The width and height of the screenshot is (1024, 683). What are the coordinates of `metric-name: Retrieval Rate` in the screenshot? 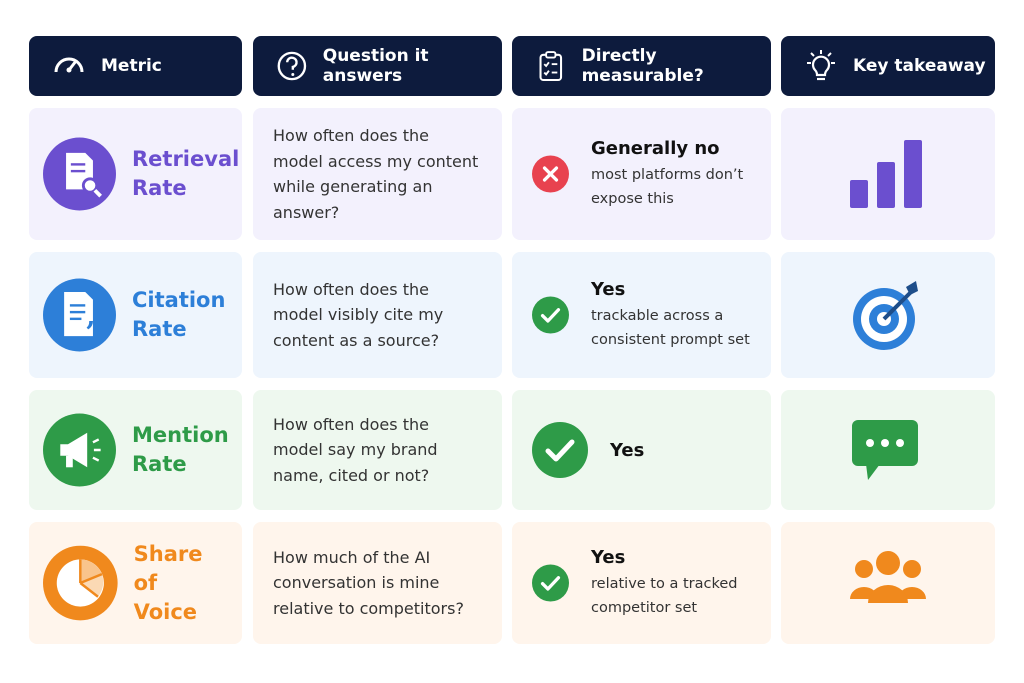 It's located at (186, 173).